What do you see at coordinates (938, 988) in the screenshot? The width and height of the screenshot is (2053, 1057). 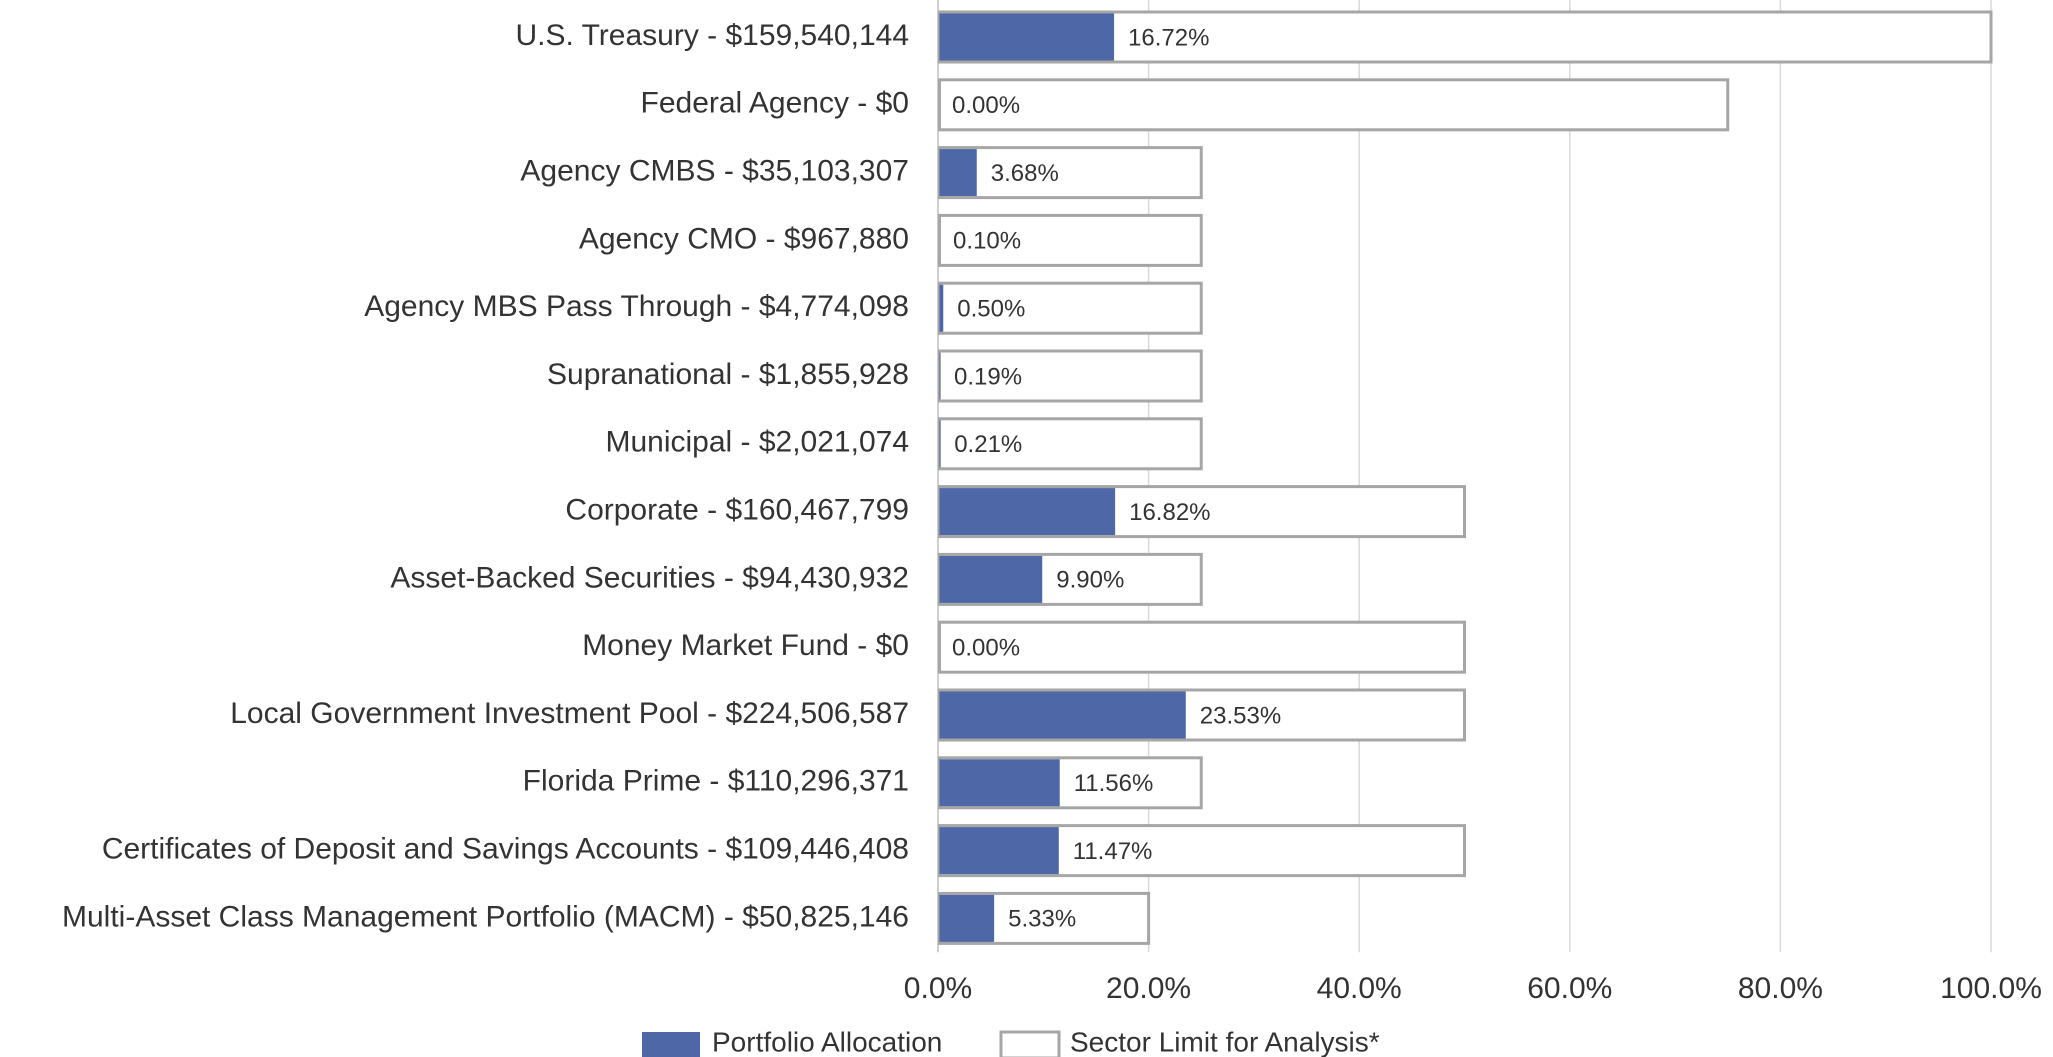 I see `x-tick-label: 0.0%` at bounding box center [938, 988].